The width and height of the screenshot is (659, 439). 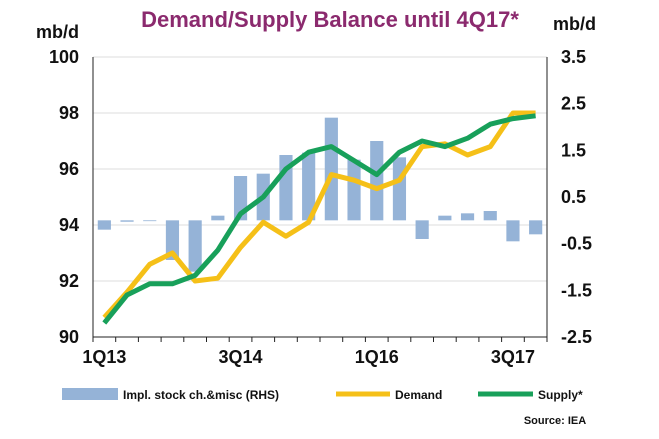 What do you see at coordinates (418, 395) in the screenshot?
I see `legend-label-demand: Demand` at bounding box center [418, 395].